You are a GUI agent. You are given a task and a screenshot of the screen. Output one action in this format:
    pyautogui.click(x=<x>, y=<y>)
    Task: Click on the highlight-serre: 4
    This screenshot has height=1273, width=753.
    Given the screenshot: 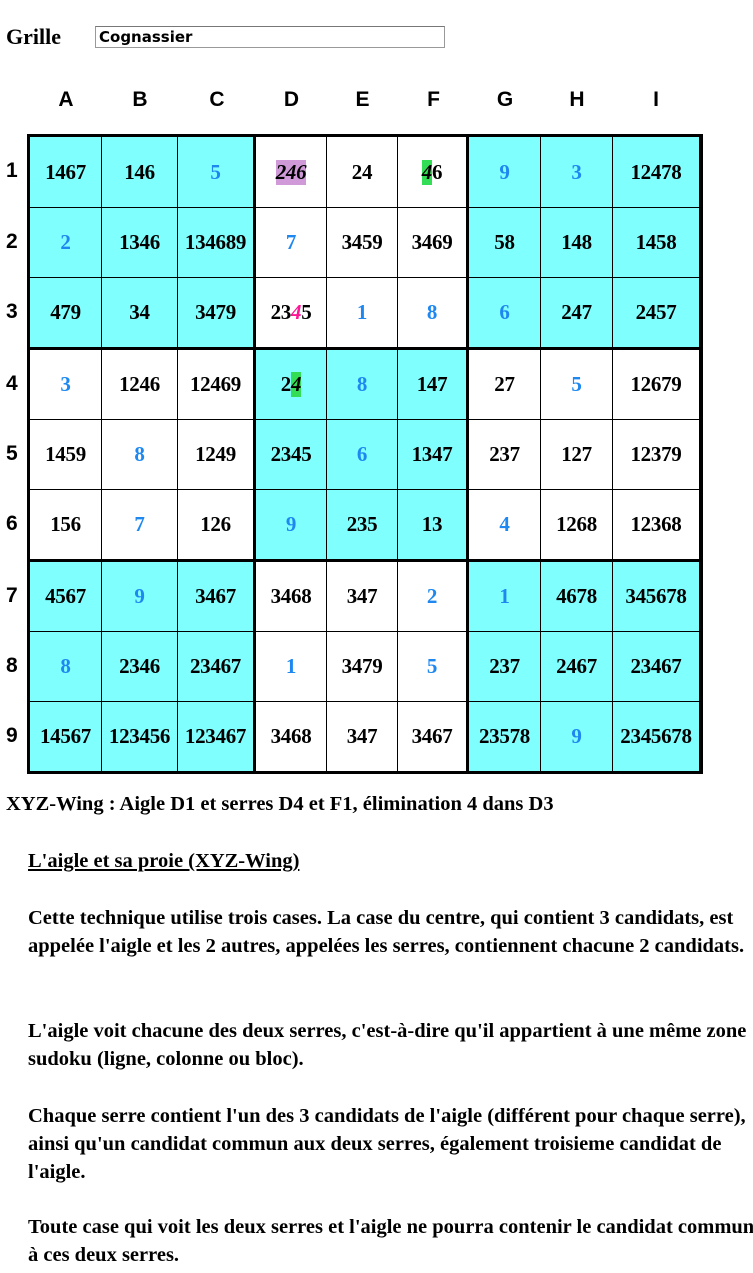 What is the action you would take?
    pyautogui.click(x=296, y=384)
    